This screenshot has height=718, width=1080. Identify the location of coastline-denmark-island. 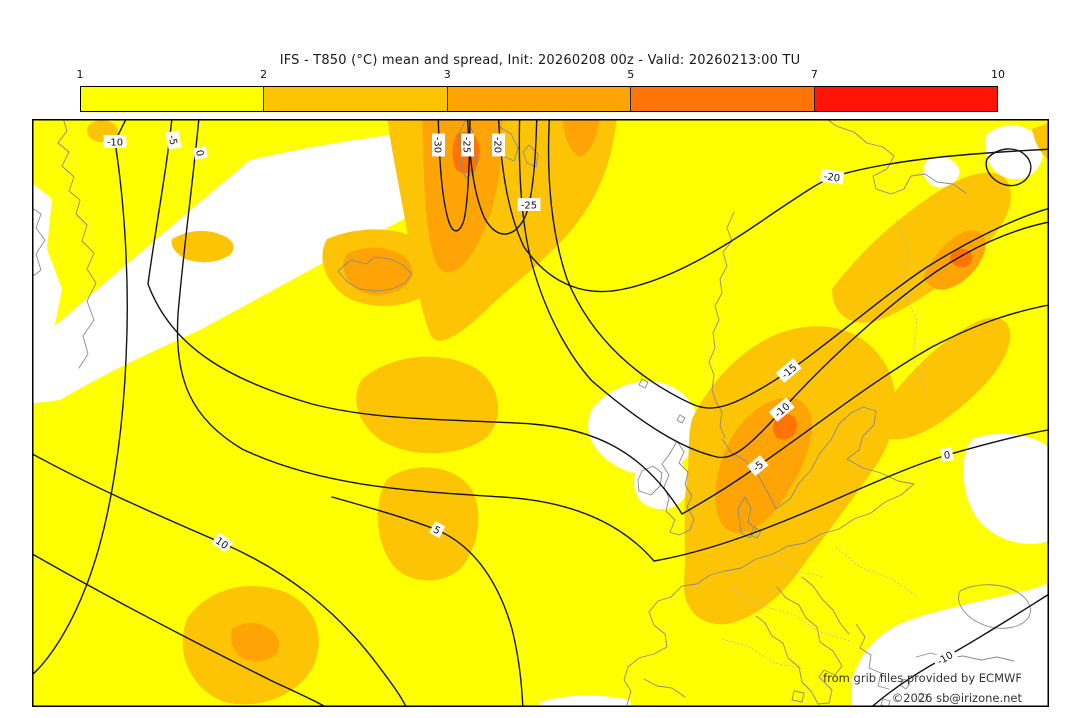
(755, 532).